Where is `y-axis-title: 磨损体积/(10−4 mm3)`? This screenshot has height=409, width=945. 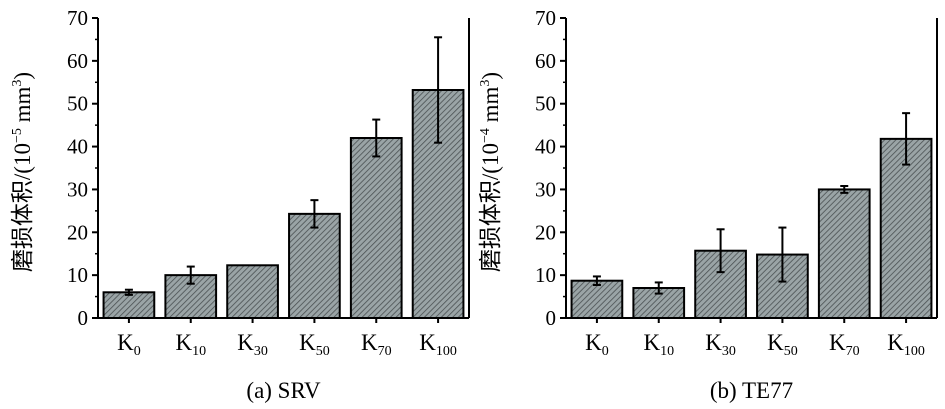 y-axis-title: 磨损体积/(10−4 mm3) is located at coordinates (490, 172).